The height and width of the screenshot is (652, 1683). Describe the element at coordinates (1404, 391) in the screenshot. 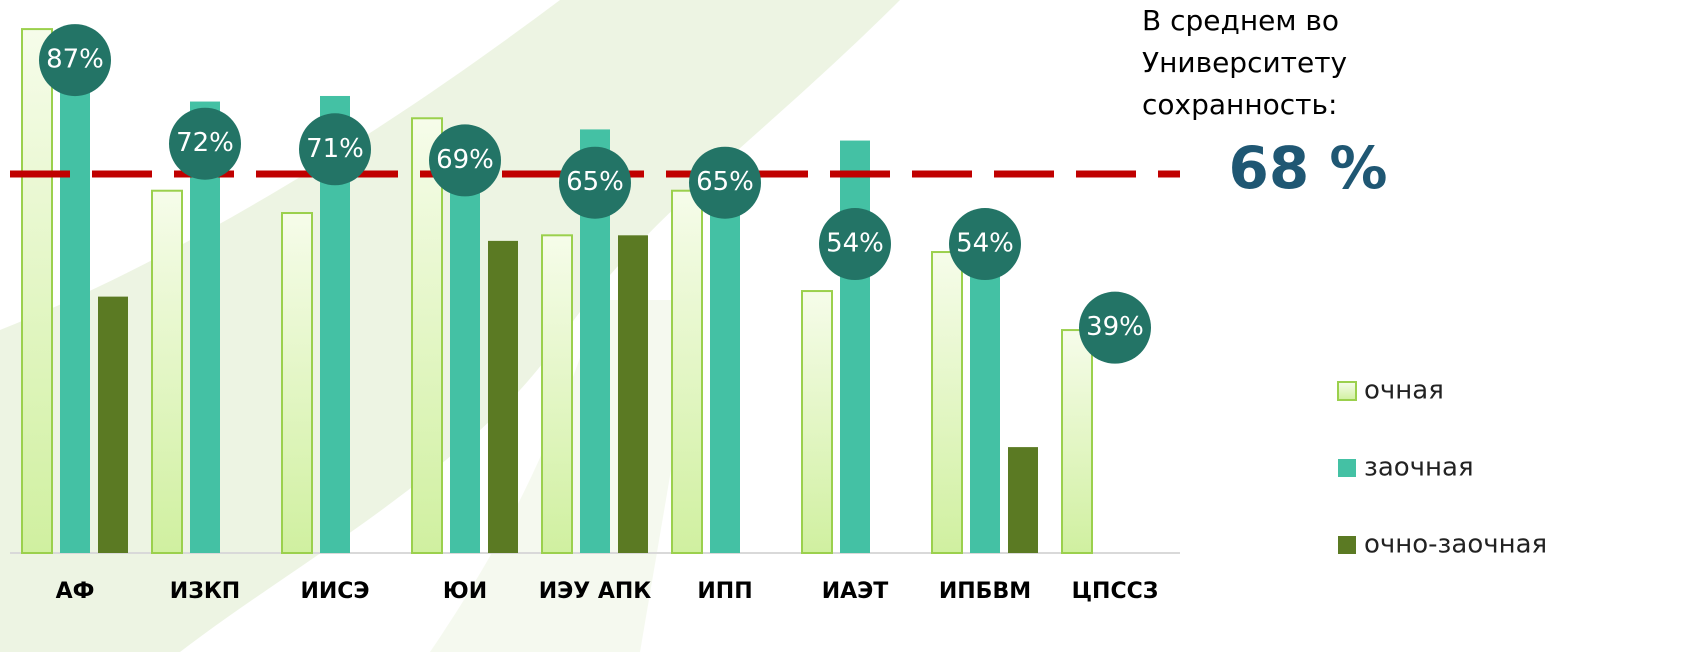

I see `legend-label: очная` at that location.